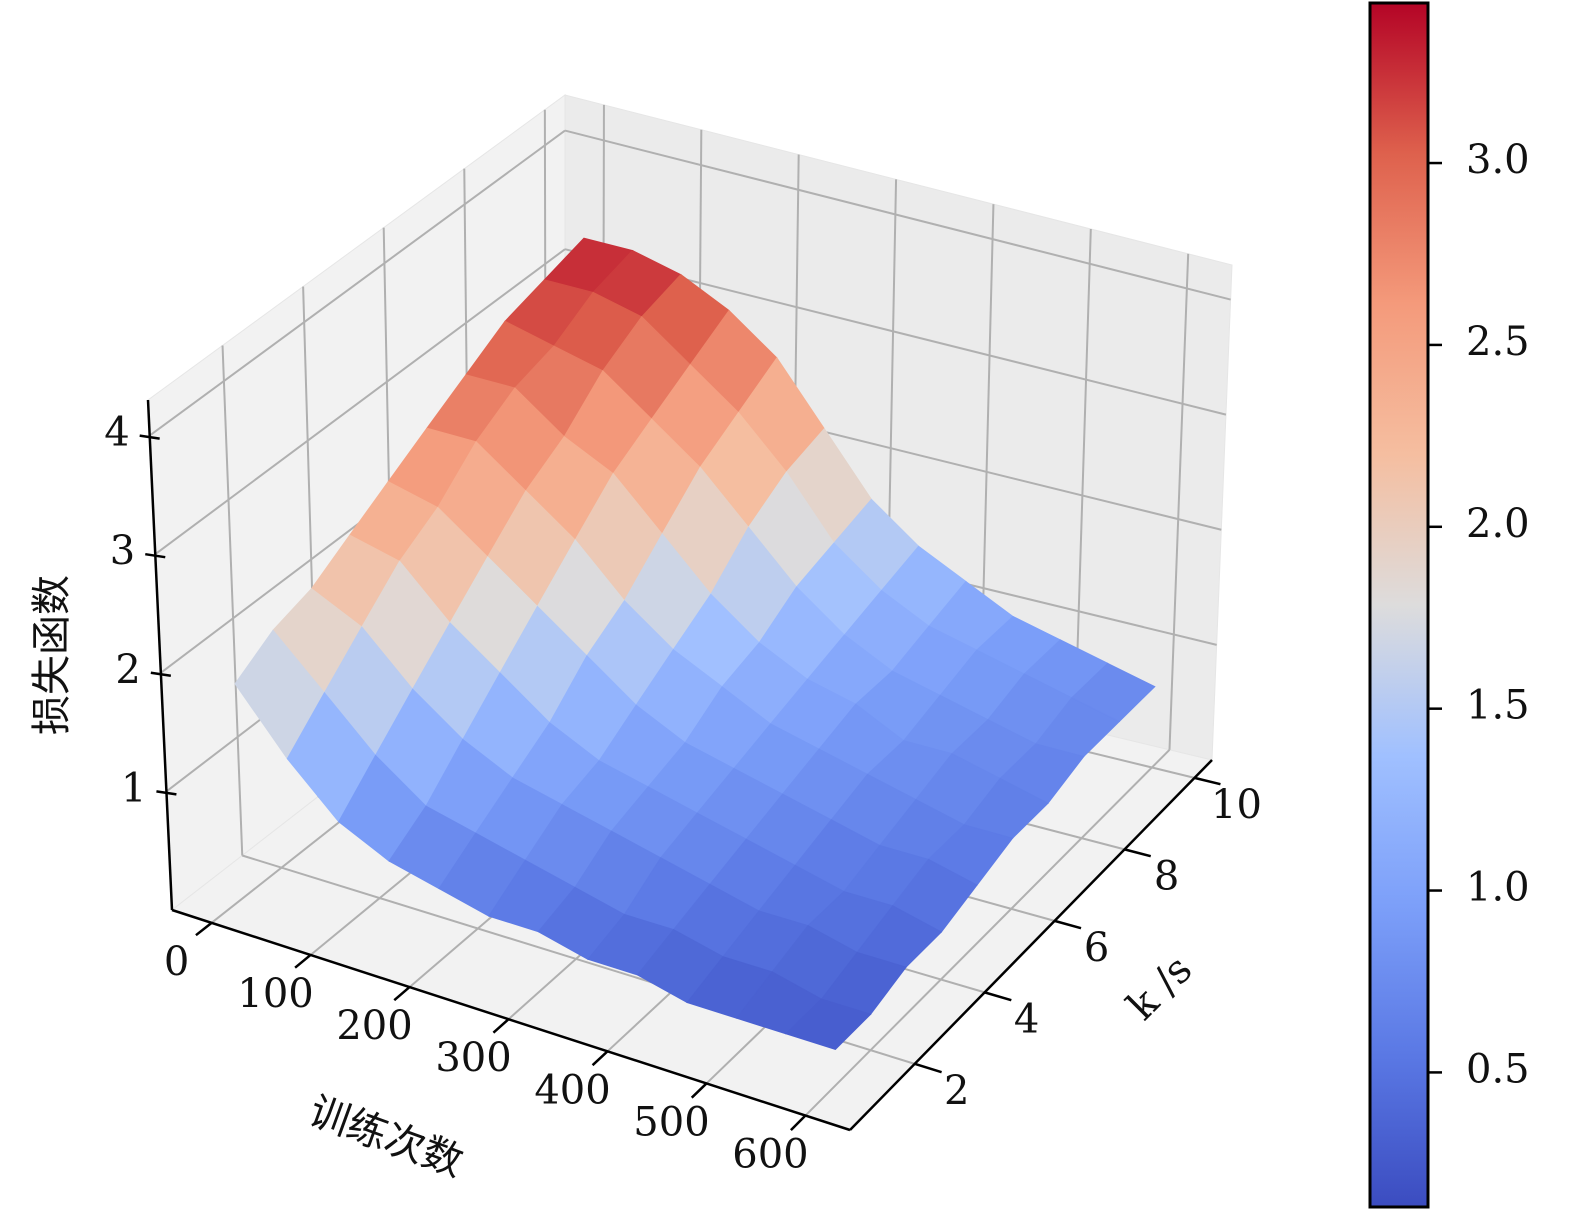  What do you see at coordinates (1236, 805) in the screenshot?
I see `y-tick-label: 10` at bounding box center [1236, 805].